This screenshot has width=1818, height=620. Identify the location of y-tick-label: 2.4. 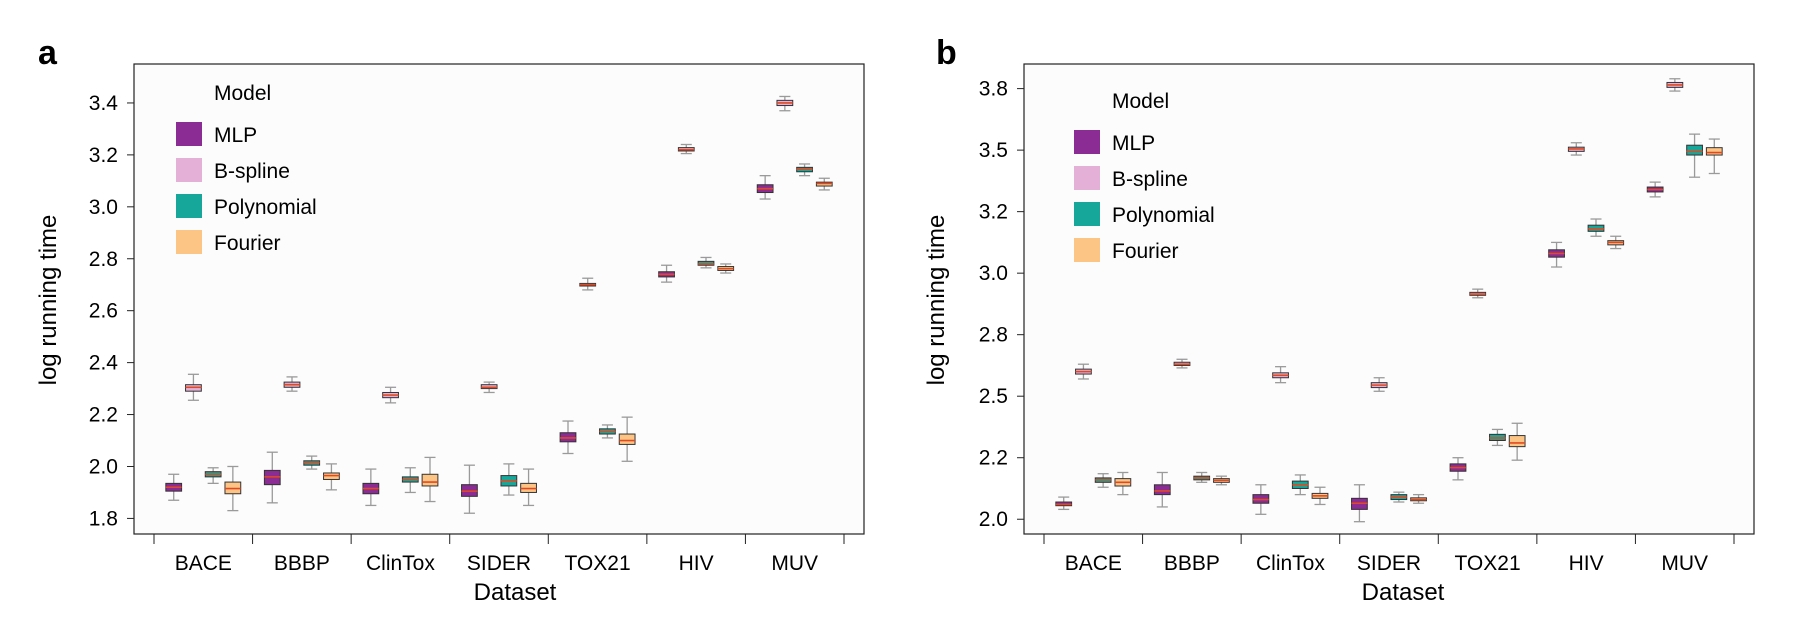
(104, 363).